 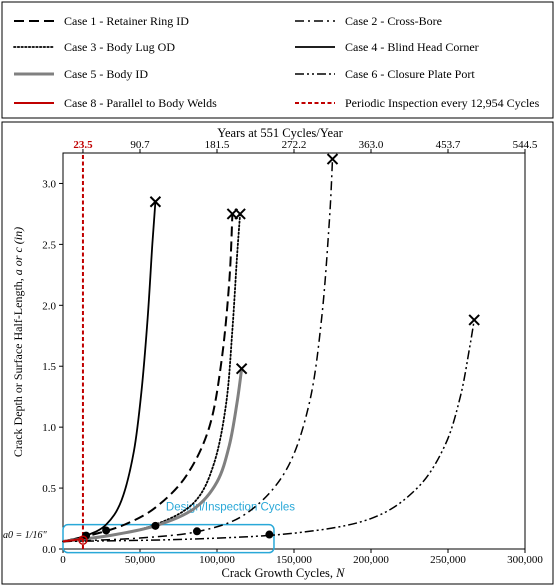 What do you see at coordinates (119, 47) in the screenshot?
I see `legend-label: Case 3 - Body Lug OD` at bounding box center [119, 47].